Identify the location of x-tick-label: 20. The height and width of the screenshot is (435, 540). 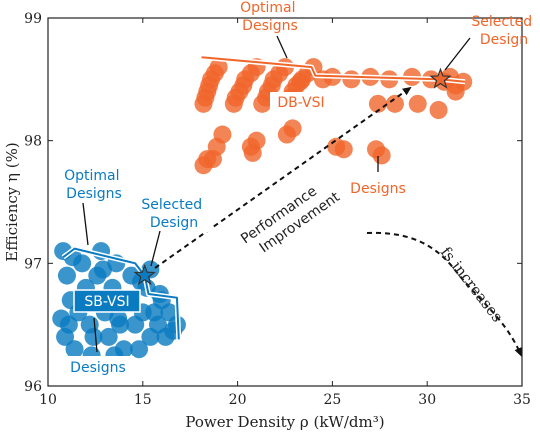
(238, 400).